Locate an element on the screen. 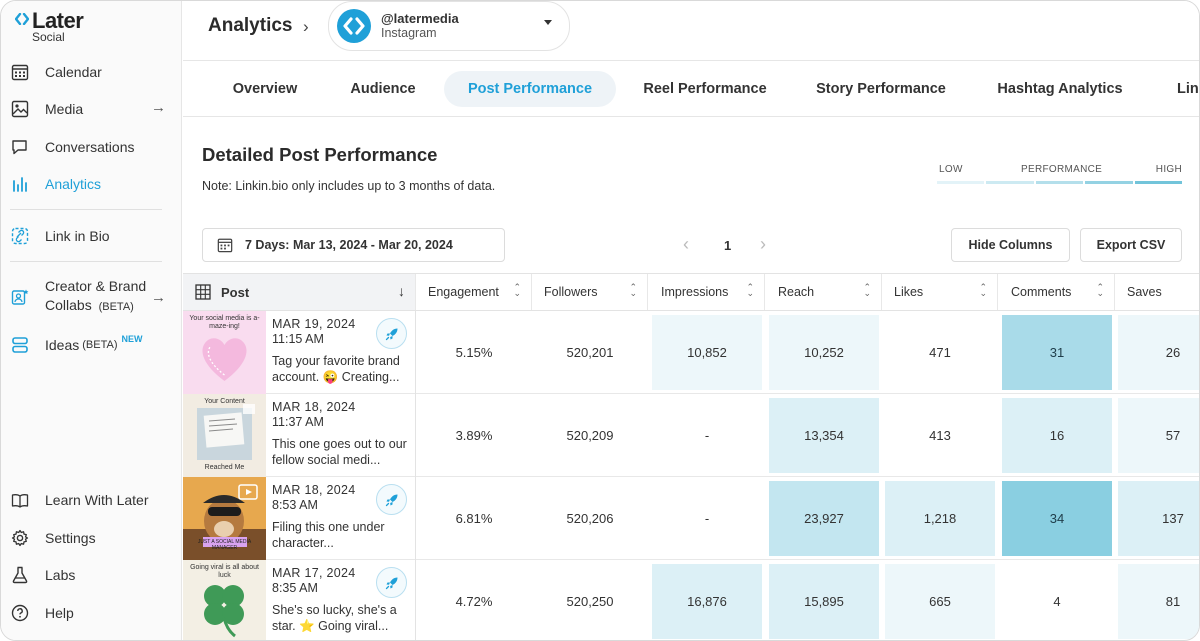 The height and width of the screenshot is (641, 1200). cell-followers: 520,201 is located at coordinates (590, 352).